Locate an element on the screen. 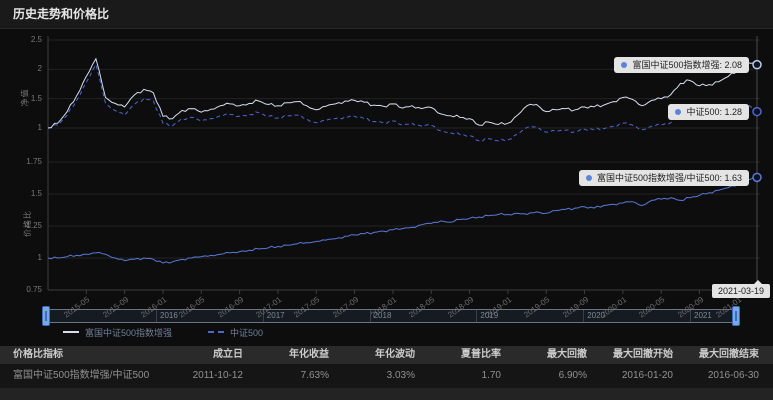 The width and height of the screenshot is (773, 400). bottom-y-tick-label: 1 is located at coordinates (39, 257).